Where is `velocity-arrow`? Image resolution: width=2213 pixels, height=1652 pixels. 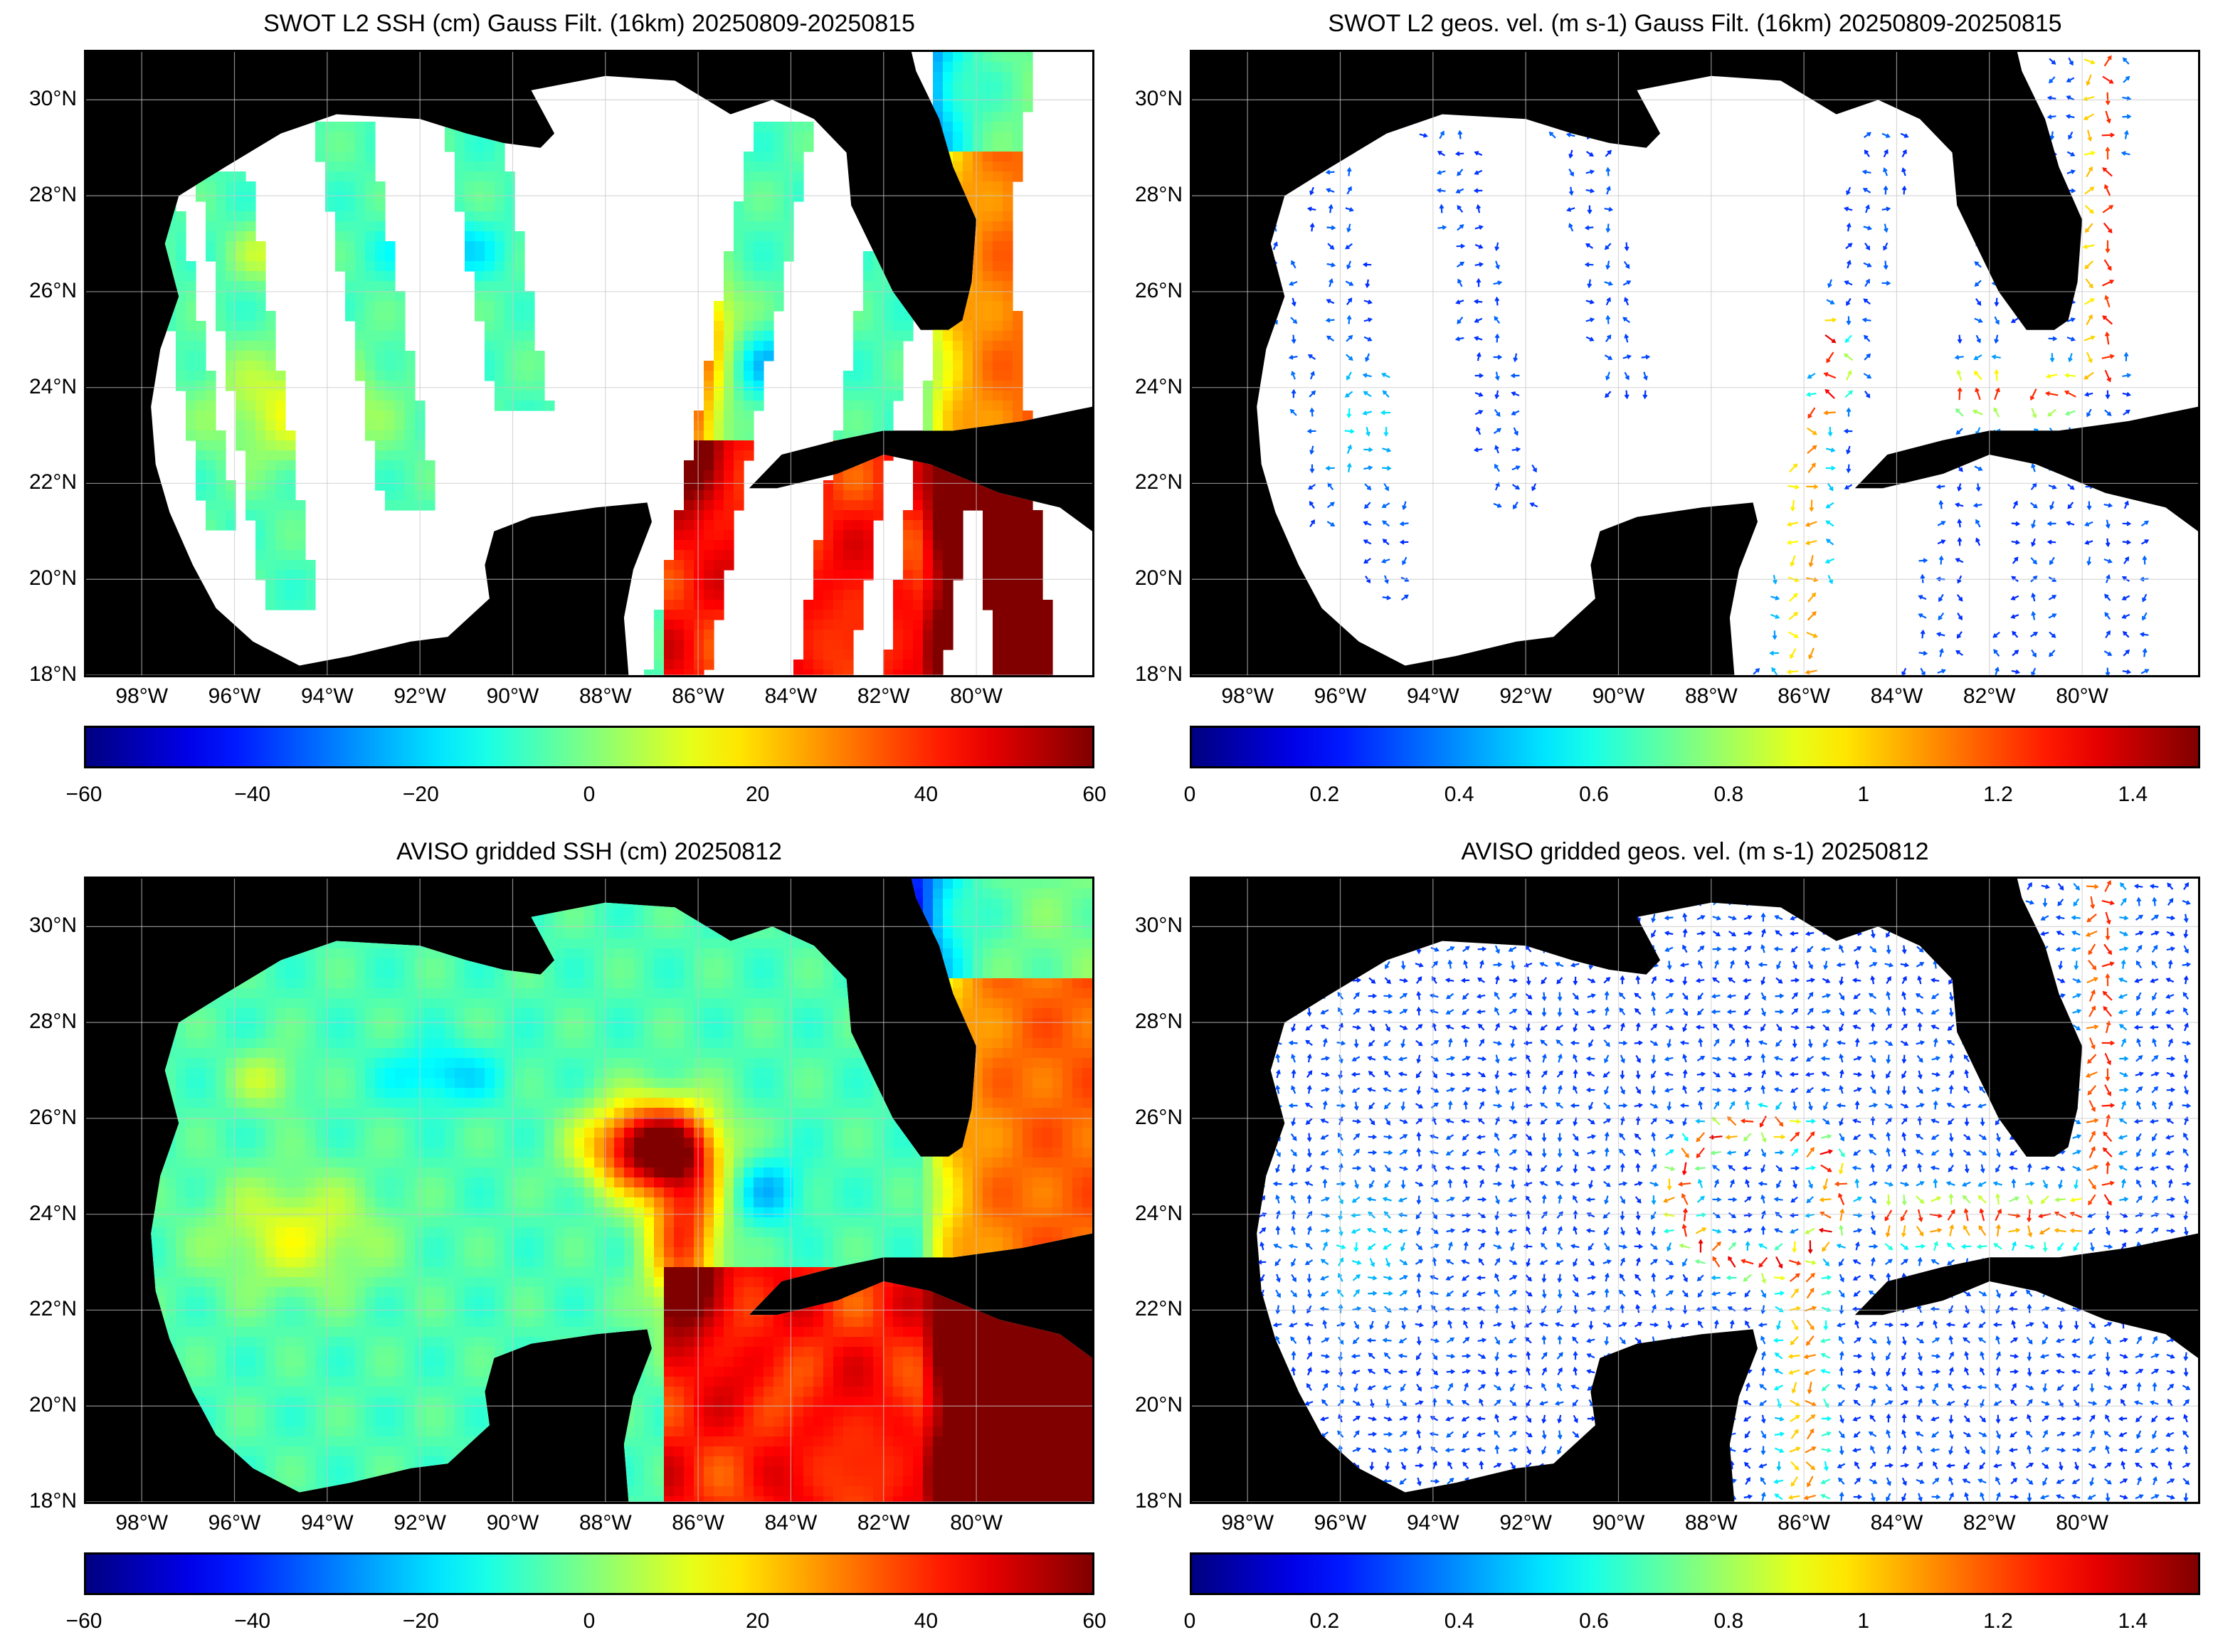
velocity-arrow is located at coordinates (1793, 487).